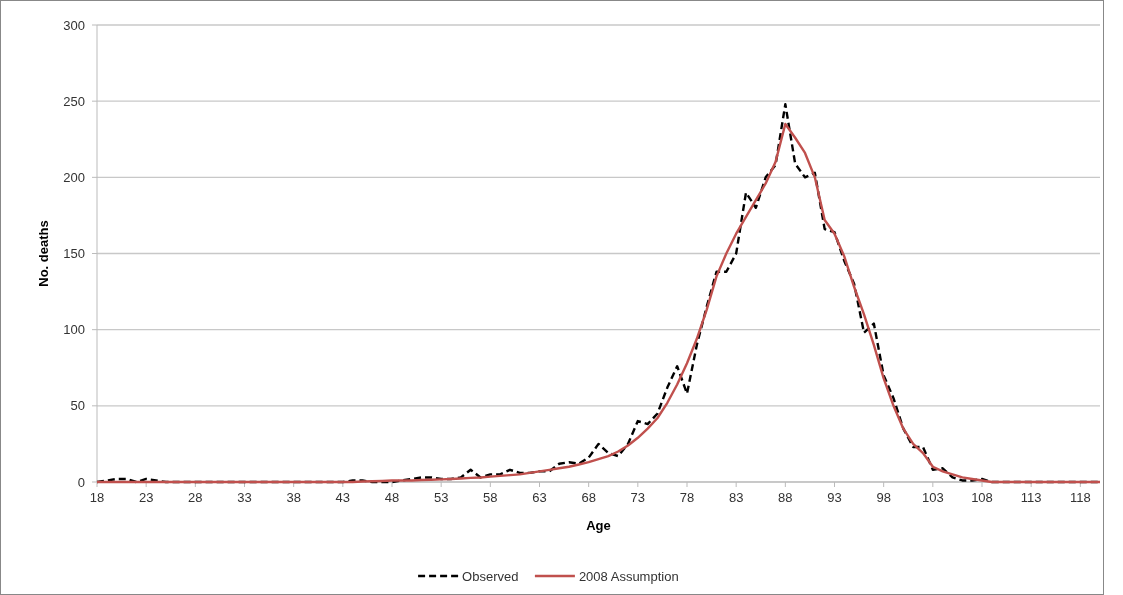  Describe the element at coordinates (74, 25) in the screenshot. I see `y-tick-label: 300` at that location.